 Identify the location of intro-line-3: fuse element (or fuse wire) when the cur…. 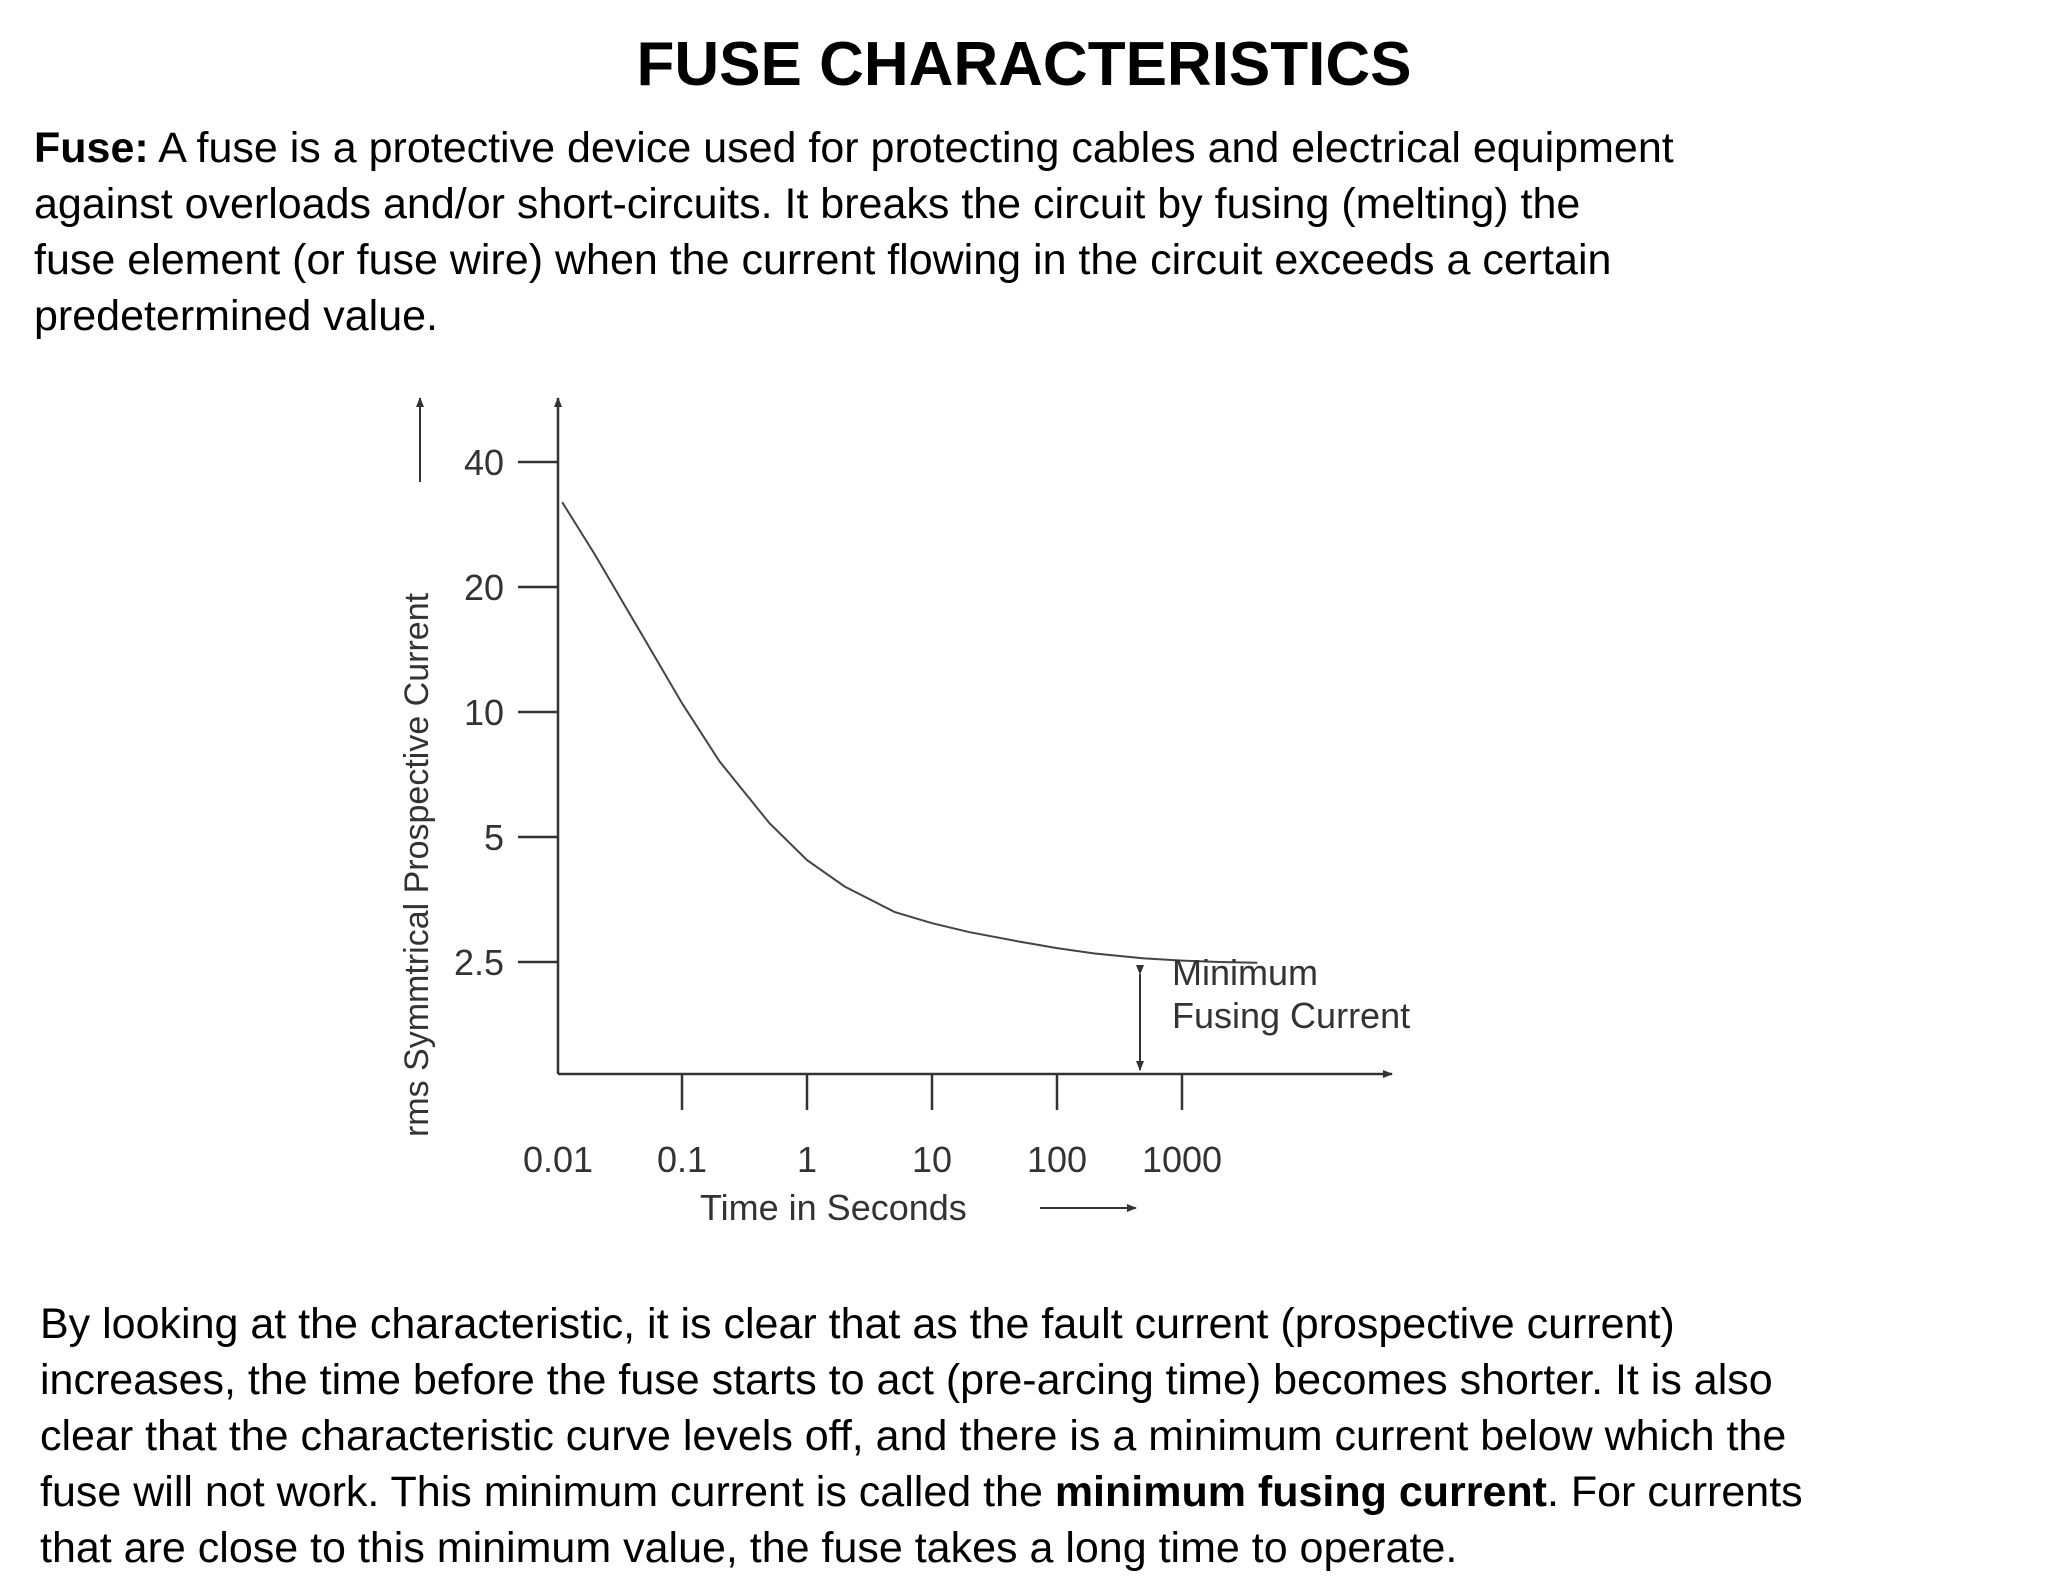
(823, 260).